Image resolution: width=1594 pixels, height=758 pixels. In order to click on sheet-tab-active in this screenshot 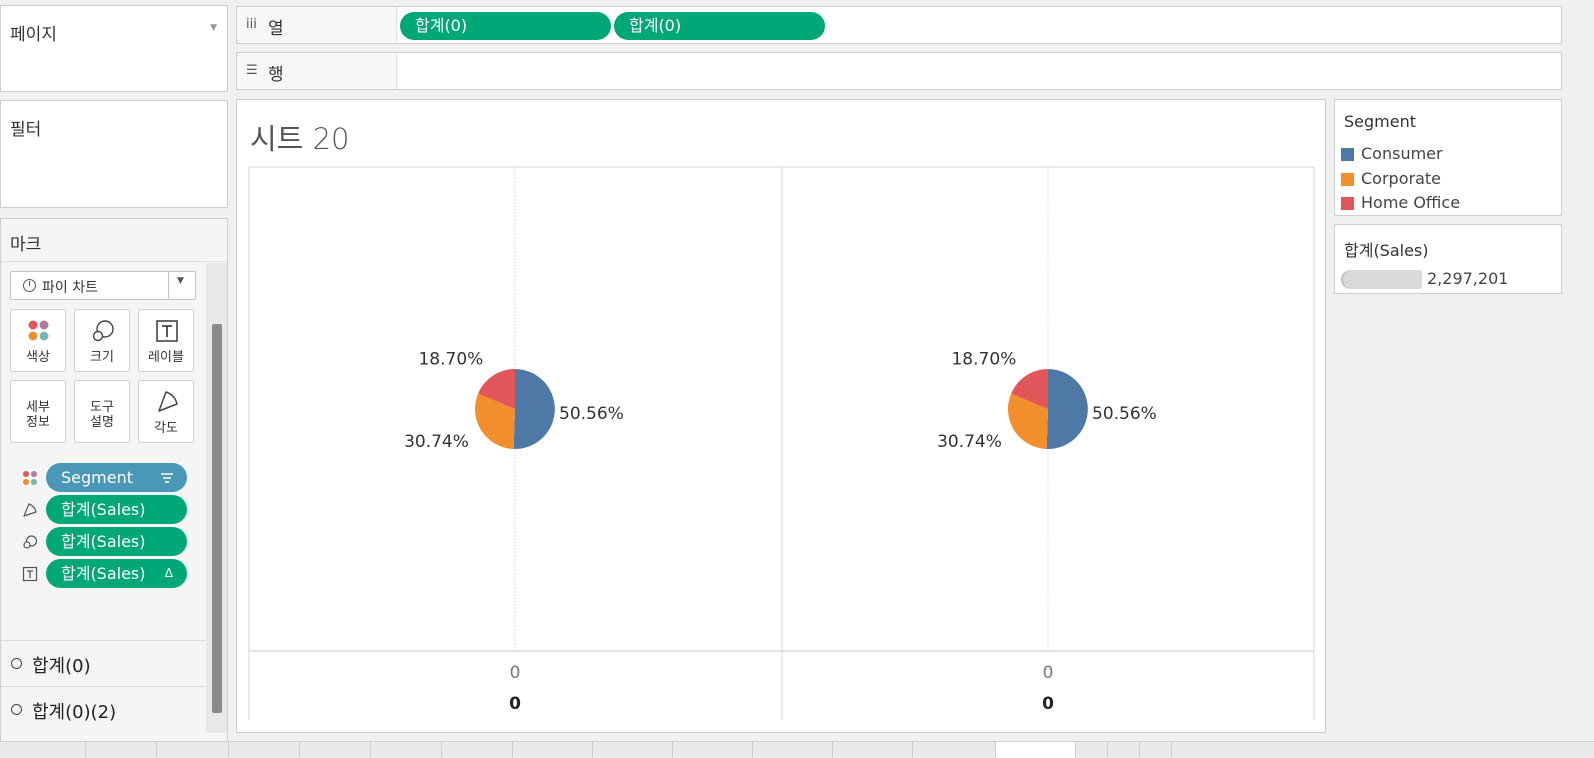, I will do `click(1036, 750)`.